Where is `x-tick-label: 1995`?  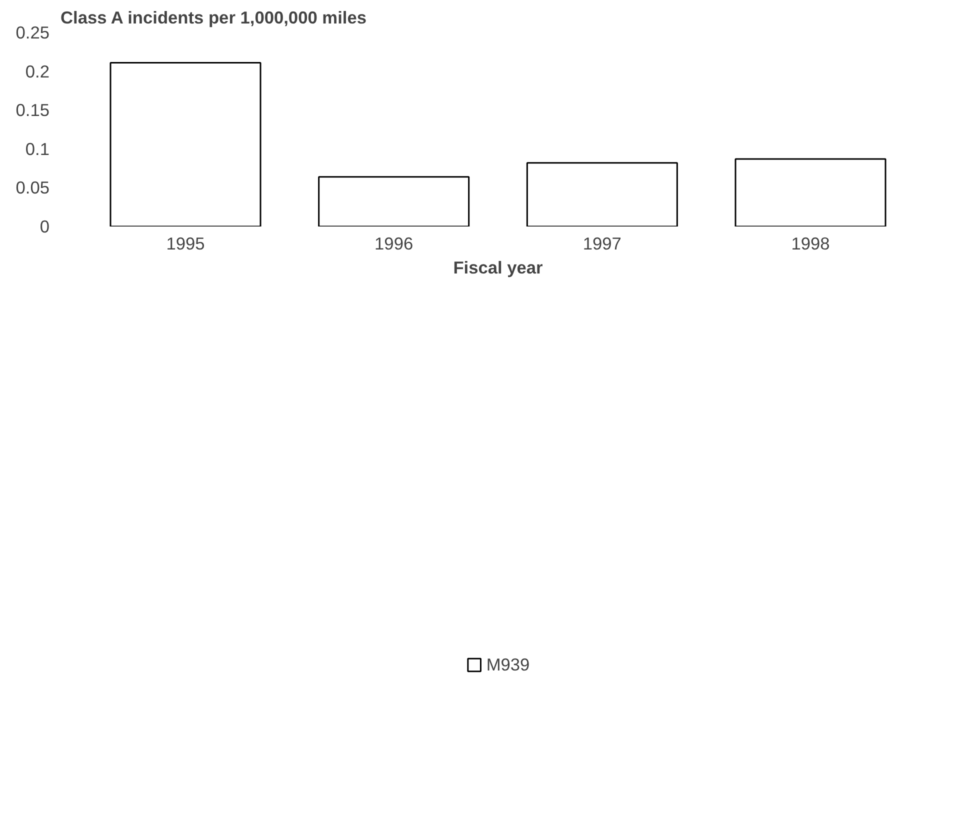
x-tick-label: 1995 is located at coordinates (185, 244).